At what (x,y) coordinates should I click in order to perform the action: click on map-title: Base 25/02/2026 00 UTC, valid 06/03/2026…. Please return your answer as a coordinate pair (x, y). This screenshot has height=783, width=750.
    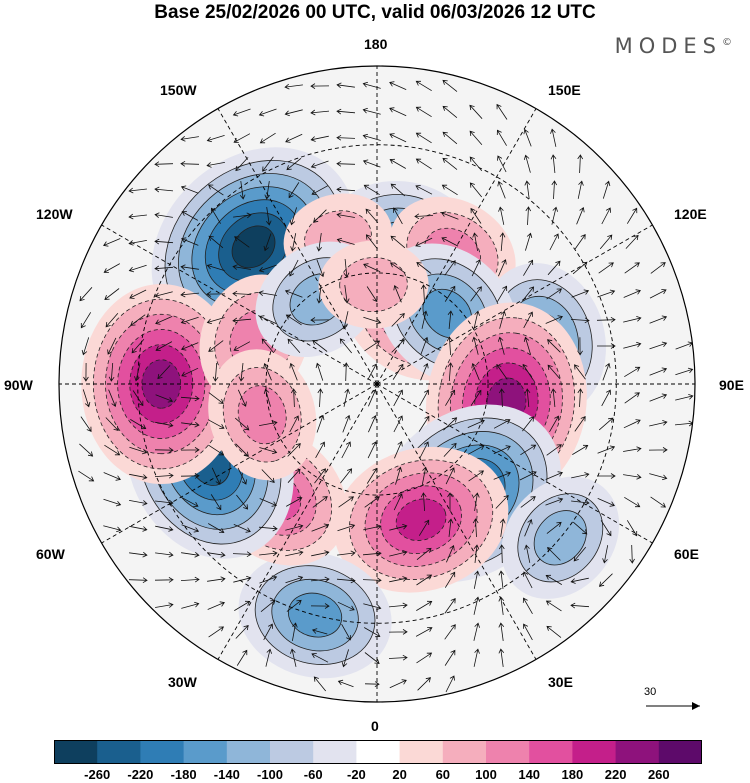
    Looking at the image, I should click on (375, 12).